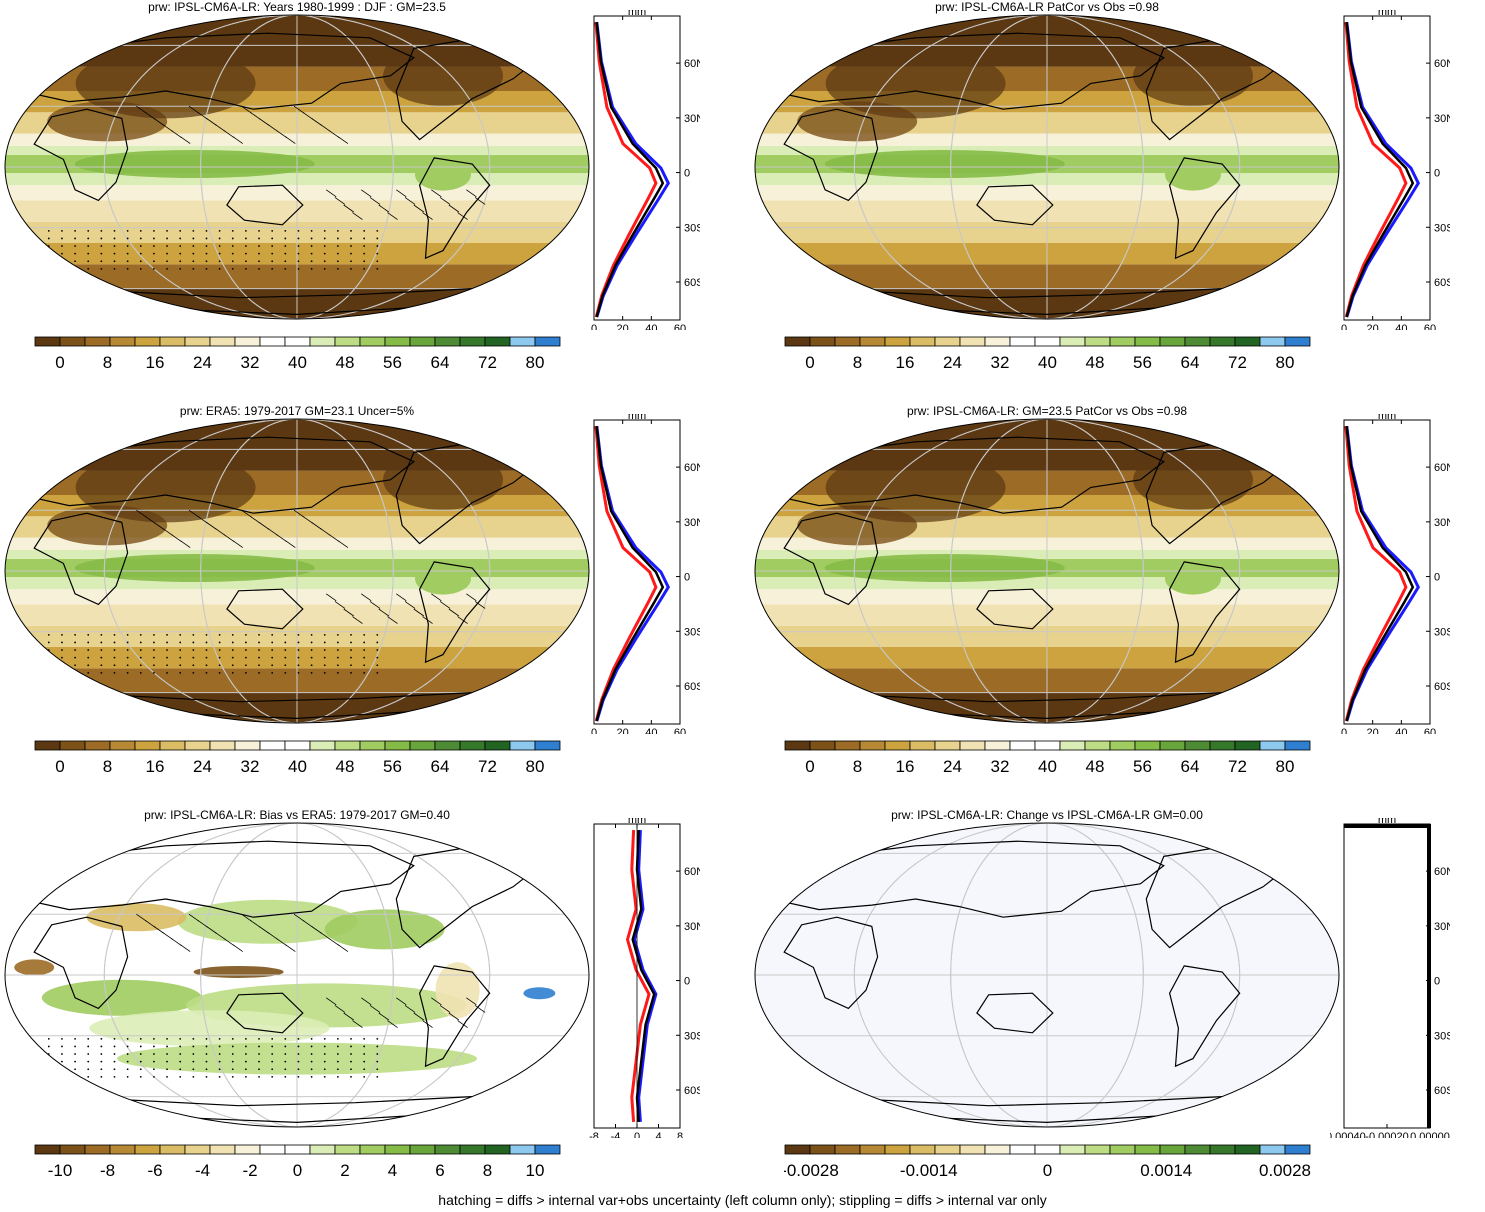  I want to click on colorbar-label: 0.0028, so click(1285, 1170).